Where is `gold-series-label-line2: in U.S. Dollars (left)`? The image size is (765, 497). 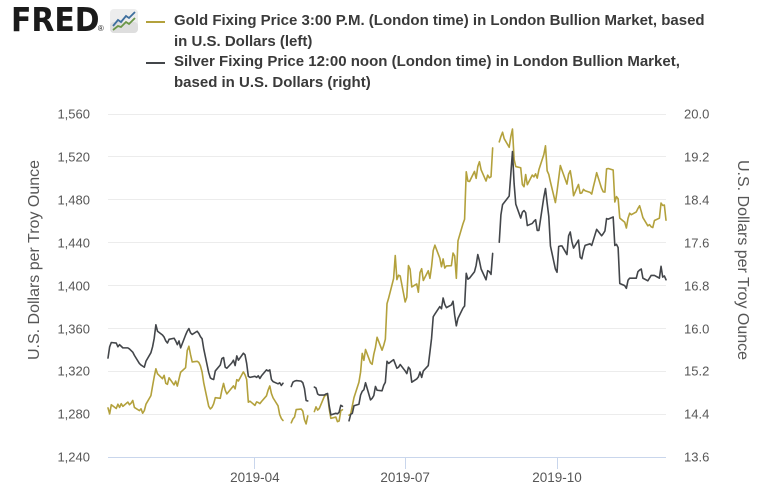
gold-series-label-line2: in U.S. Dollars (left) is located at coordinates (243, 41).